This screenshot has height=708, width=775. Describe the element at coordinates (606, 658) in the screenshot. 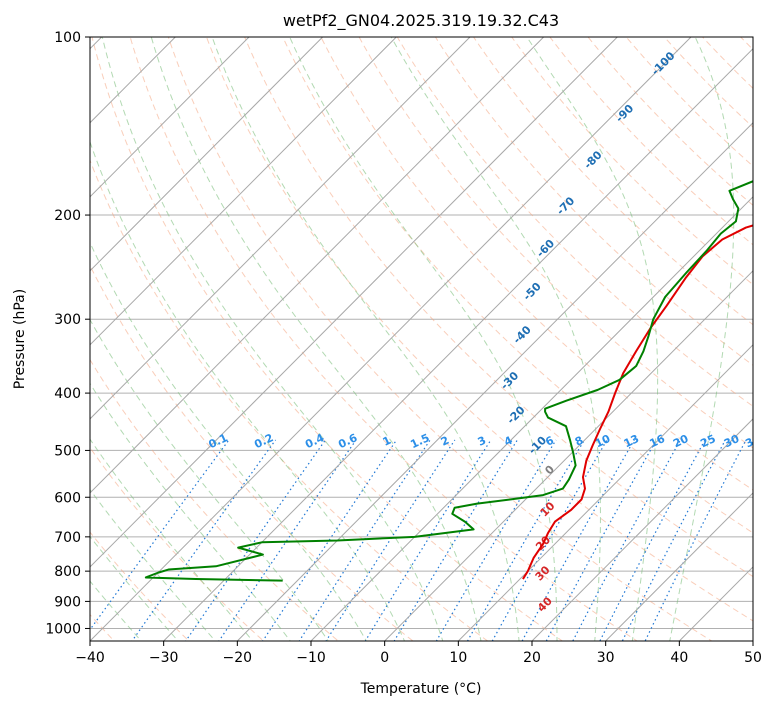

I see `x-tick-label: 30` at that location.